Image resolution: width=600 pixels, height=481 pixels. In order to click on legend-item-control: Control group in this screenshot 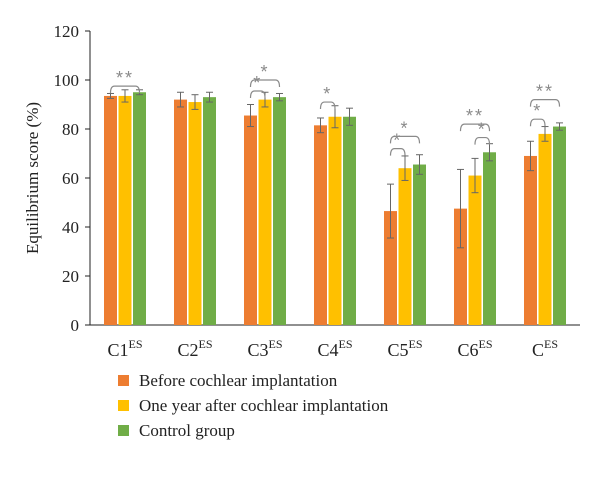, I will do `click(253, 430)`.